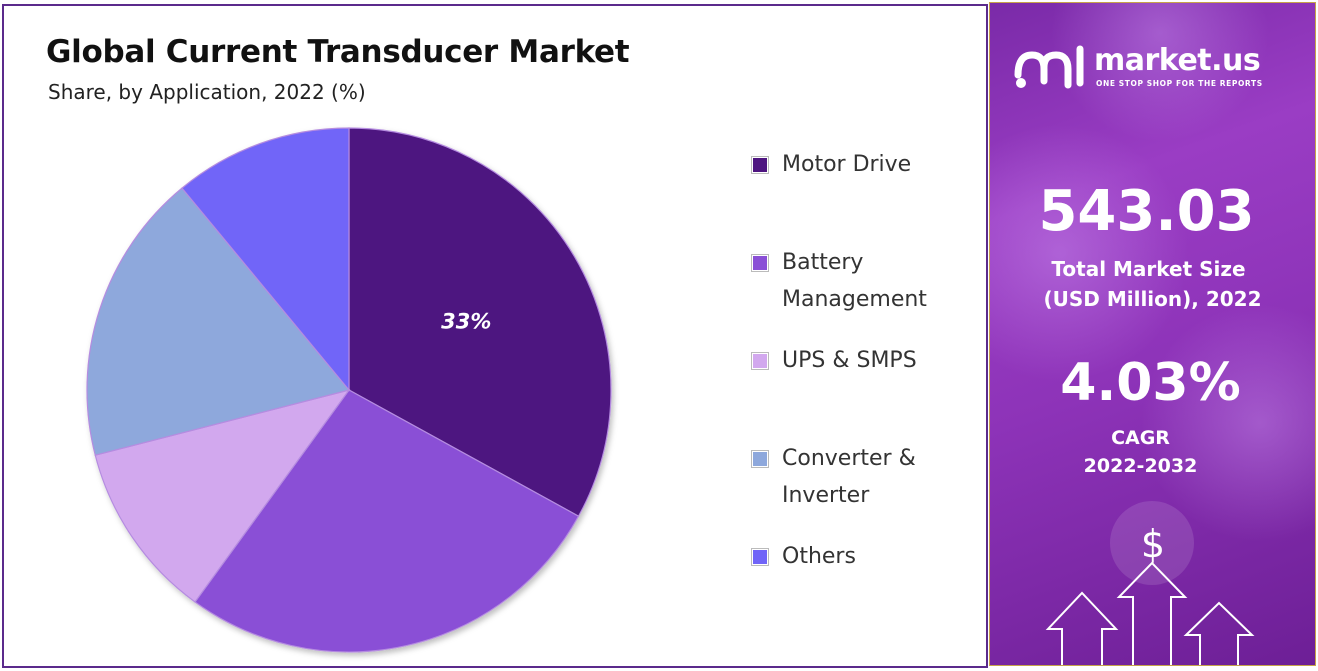 This screenshot has width=1318, height=671. Describe the element at coordinates (1148, 269) in the screenshot. I see `market-size-label: Total Market Size` at that location.